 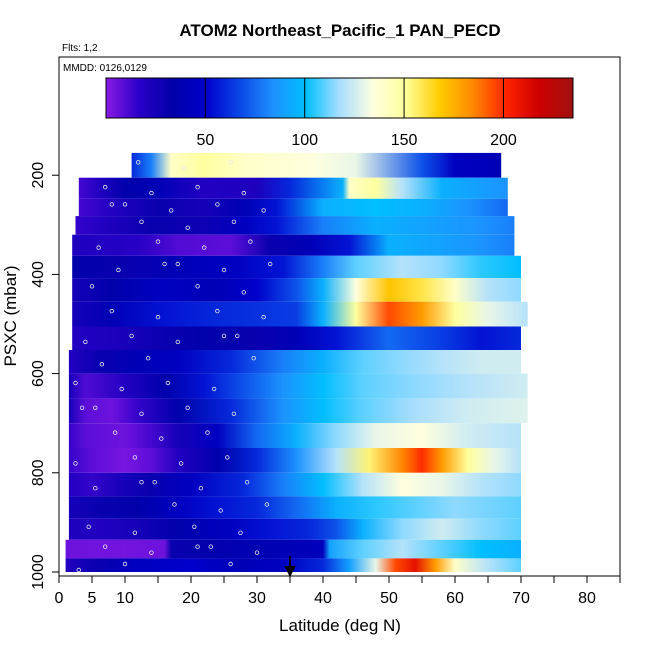 I want to click on colorbar-tick-label: 150, so click(x=404, y=140).